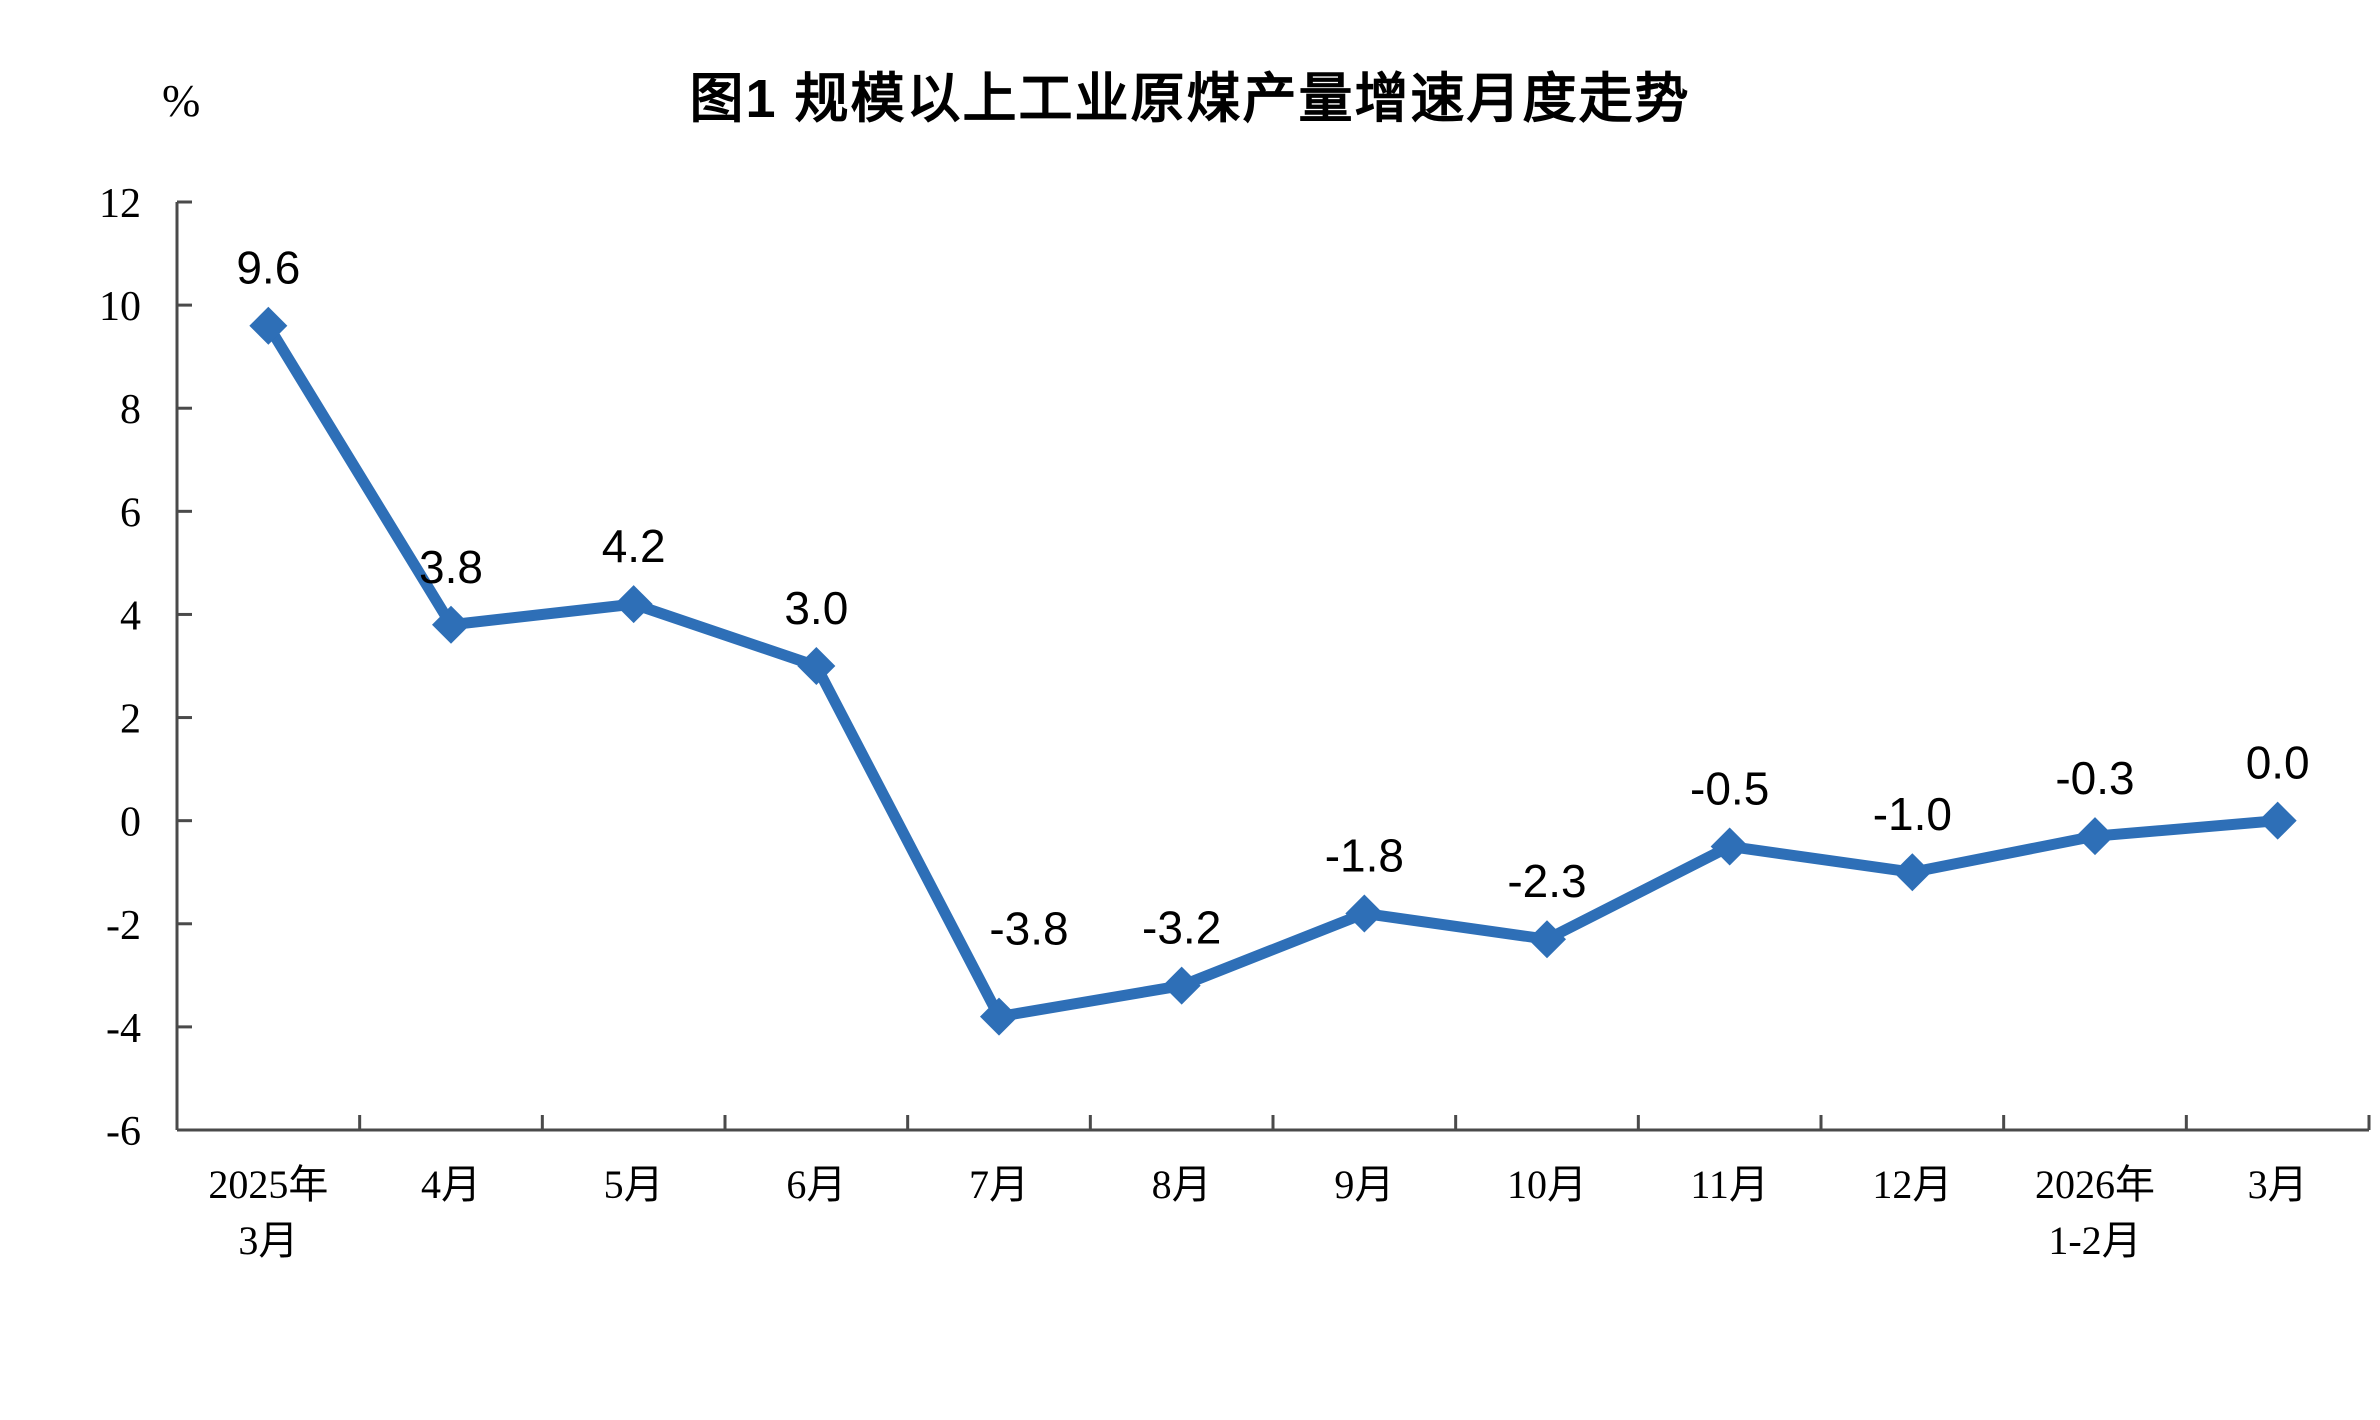  What do you see at coordinates (130, 513) in the screenshot?
I see `y-axis-tick-label: 6` at bounding box center [130, 513].